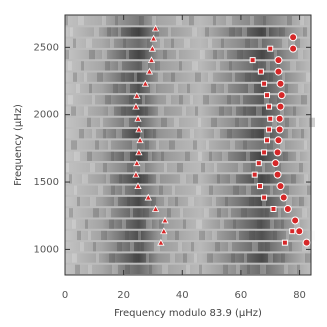 This screenshot has width=327, height=327. Describe the element at coordinates (18, 145) in the screenshot. I see `y-axis-label: Frequency (μHz)` at that location.